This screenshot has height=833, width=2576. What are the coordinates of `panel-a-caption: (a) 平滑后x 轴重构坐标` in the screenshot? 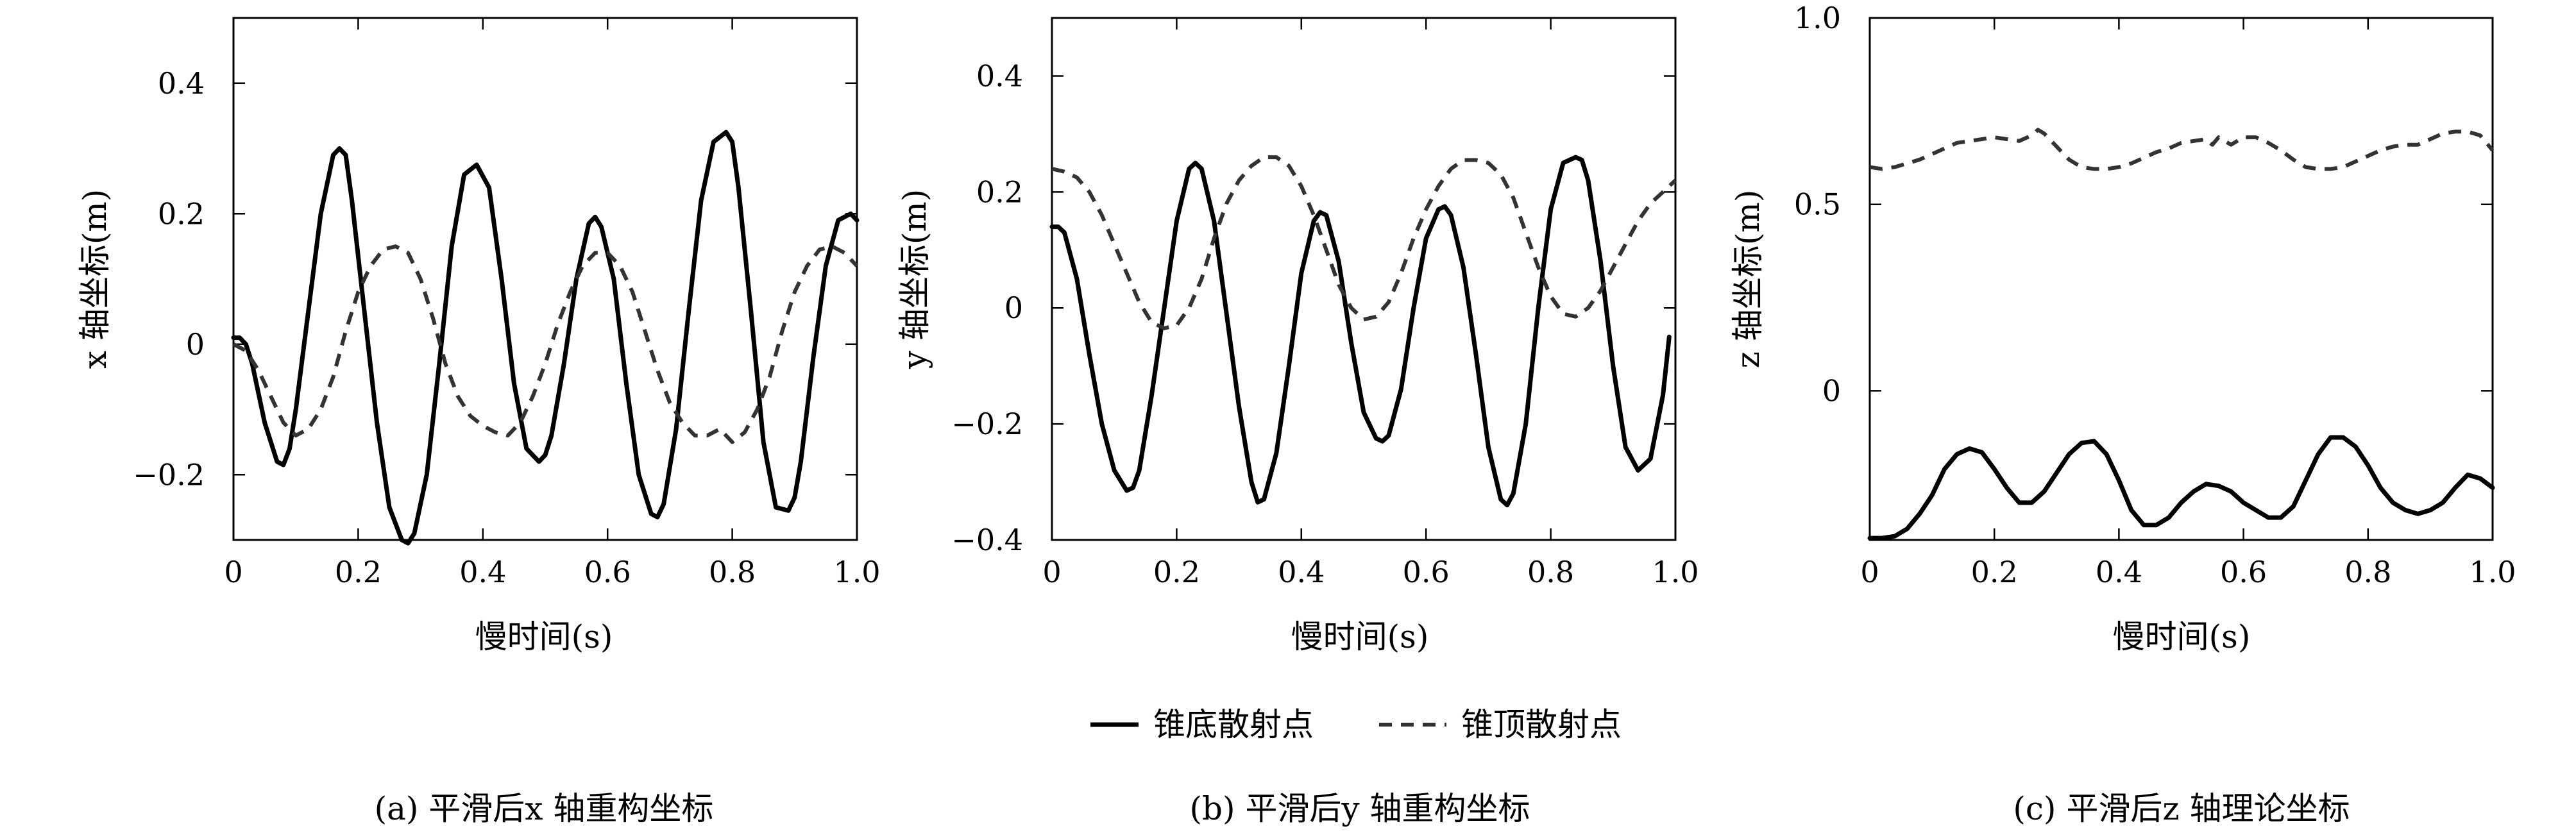 It's located at (544, 808).